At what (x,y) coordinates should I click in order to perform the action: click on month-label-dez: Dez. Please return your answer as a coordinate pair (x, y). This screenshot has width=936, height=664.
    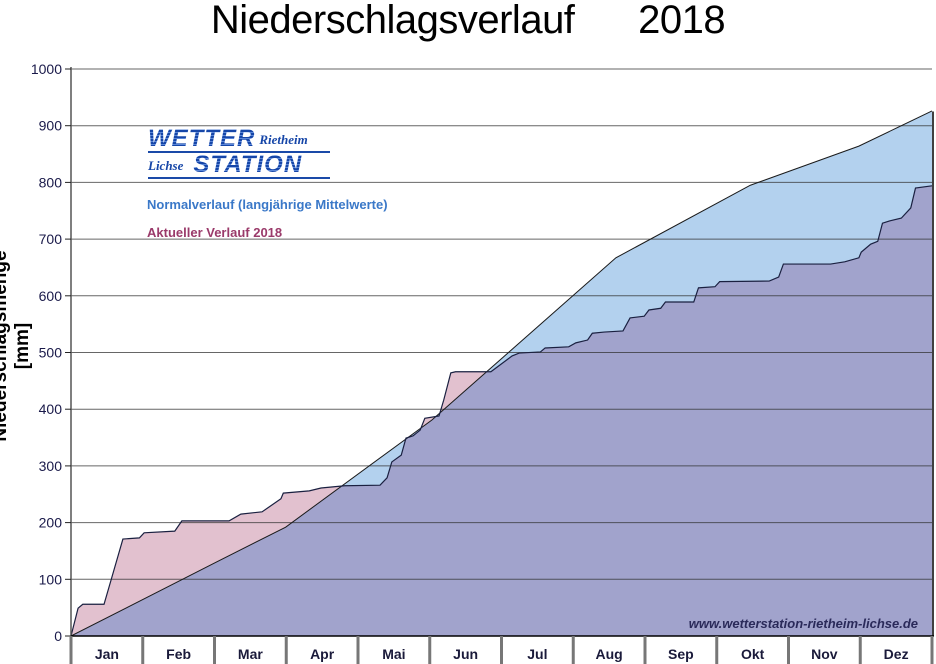
    Looking at the image, I should click on (896, 654).